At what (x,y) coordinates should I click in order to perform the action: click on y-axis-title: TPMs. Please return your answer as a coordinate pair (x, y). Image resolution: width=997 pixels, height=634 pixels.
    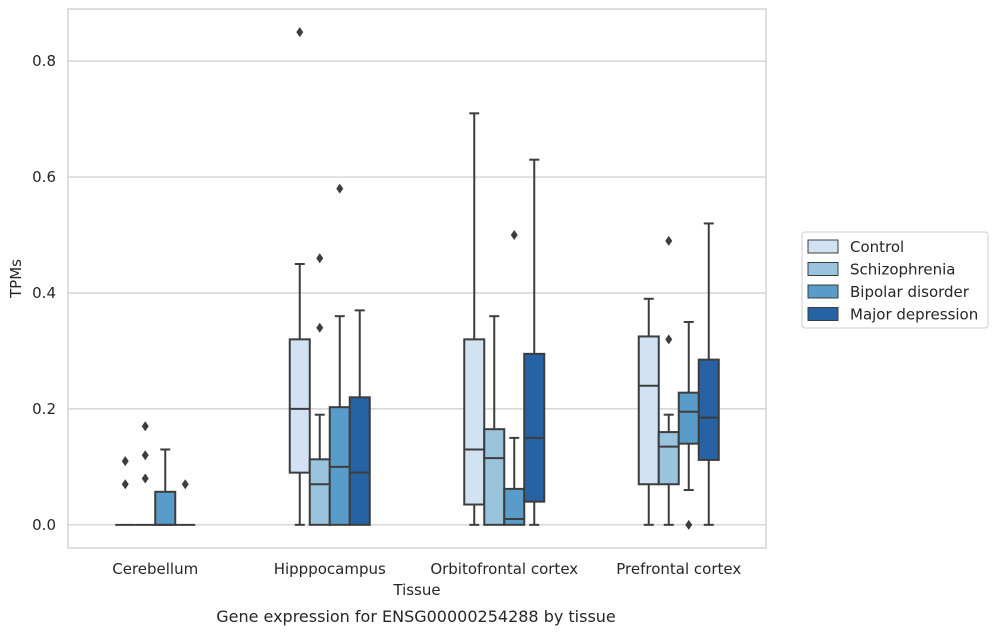
    Looking at the image, I should click on (16, 279).